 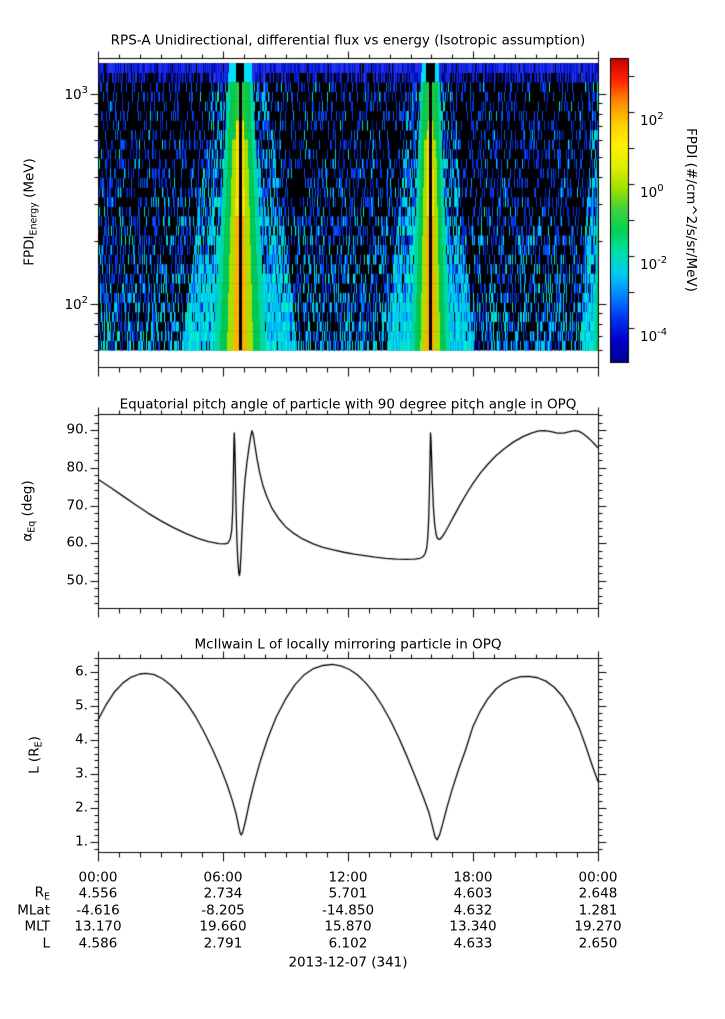 What do you see at coordinates (77, 429) in the screenshot?
I see `pitch_angle-y-tick-label: 90.` at bounding box center [77, 429].